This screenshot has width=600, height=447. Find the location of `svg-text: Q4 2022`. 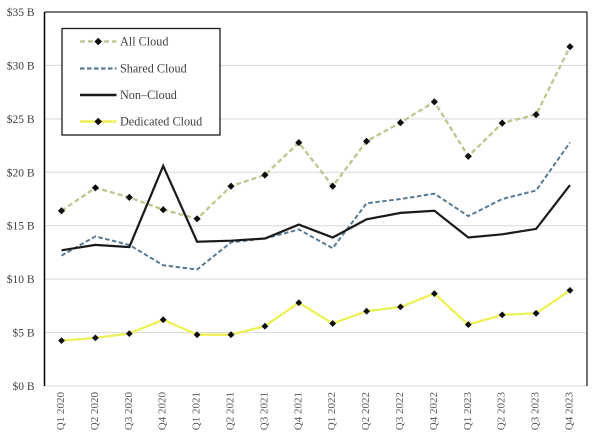

svg-text: Q4 2022 is located at coordinates (434, 411).